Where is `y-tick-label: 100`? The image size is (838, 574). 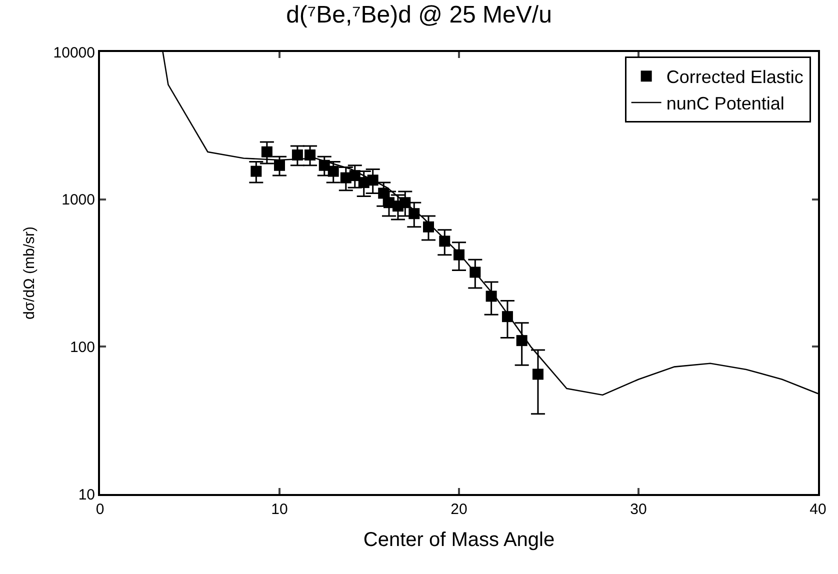 y-tick-label: 100 is located at coordinates (82, 347).